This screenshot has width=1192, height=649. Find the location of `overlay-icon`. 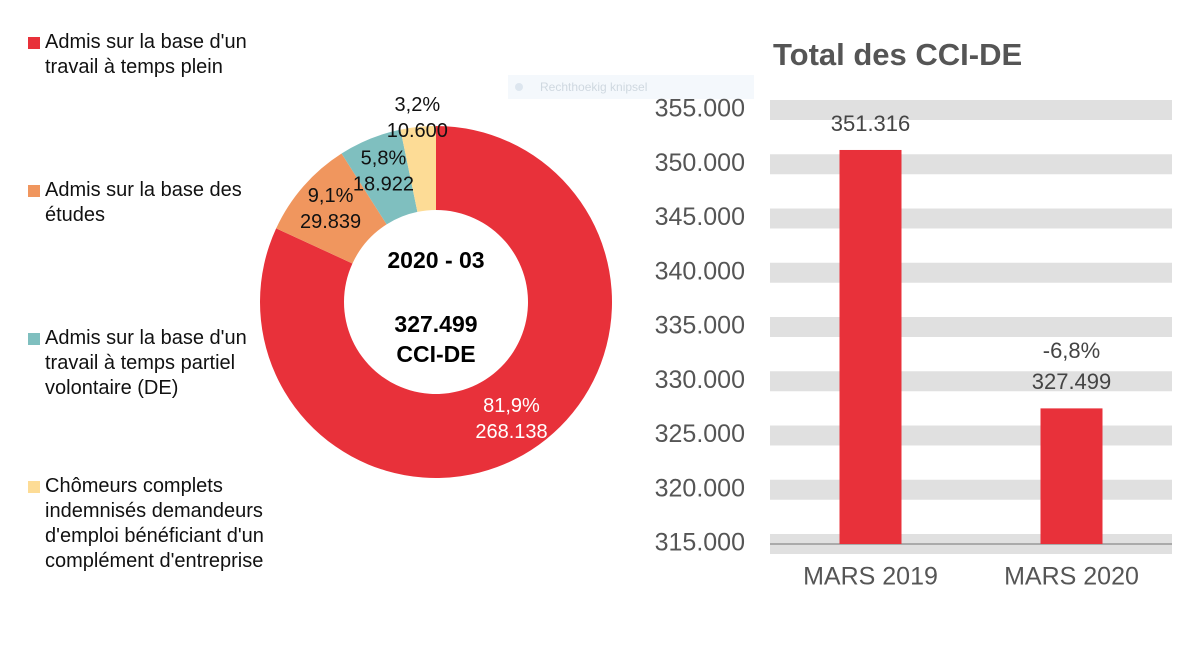

overlay-icon is located at coordinates (519, 87).